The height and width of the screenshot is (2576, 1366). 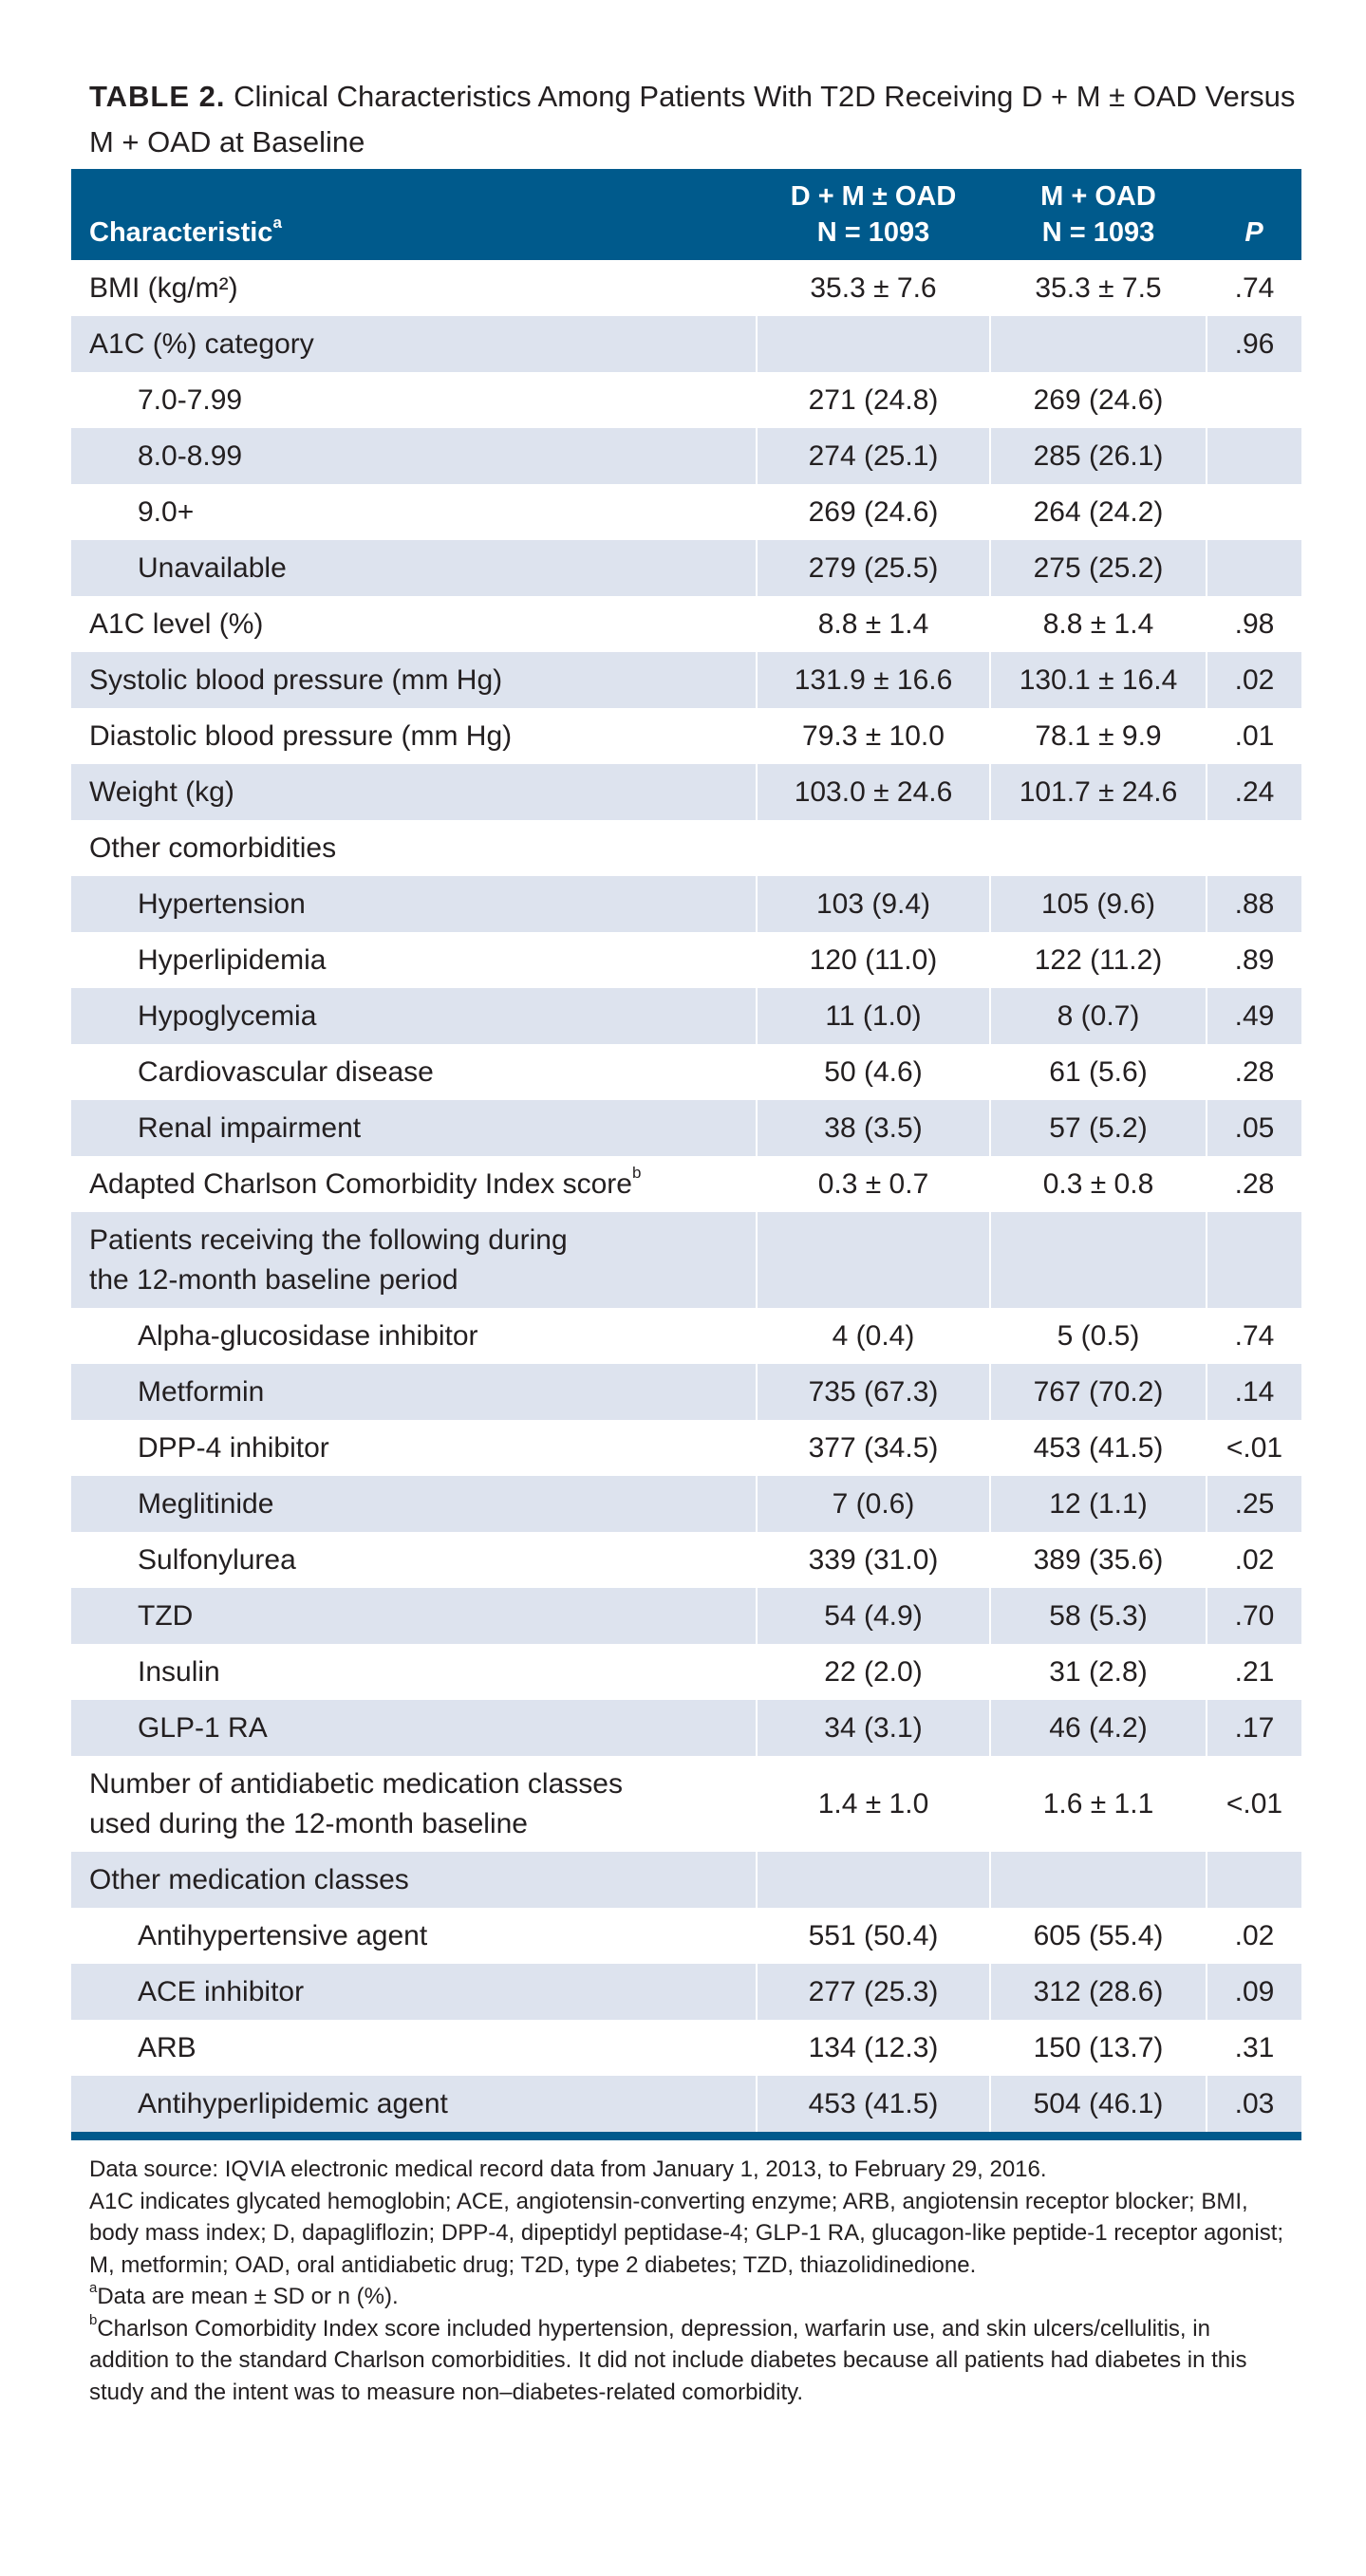 I want to click on table-row: Metformin 735 (67.3) 767 (70.2) .14, so click(x=686, y=1392).